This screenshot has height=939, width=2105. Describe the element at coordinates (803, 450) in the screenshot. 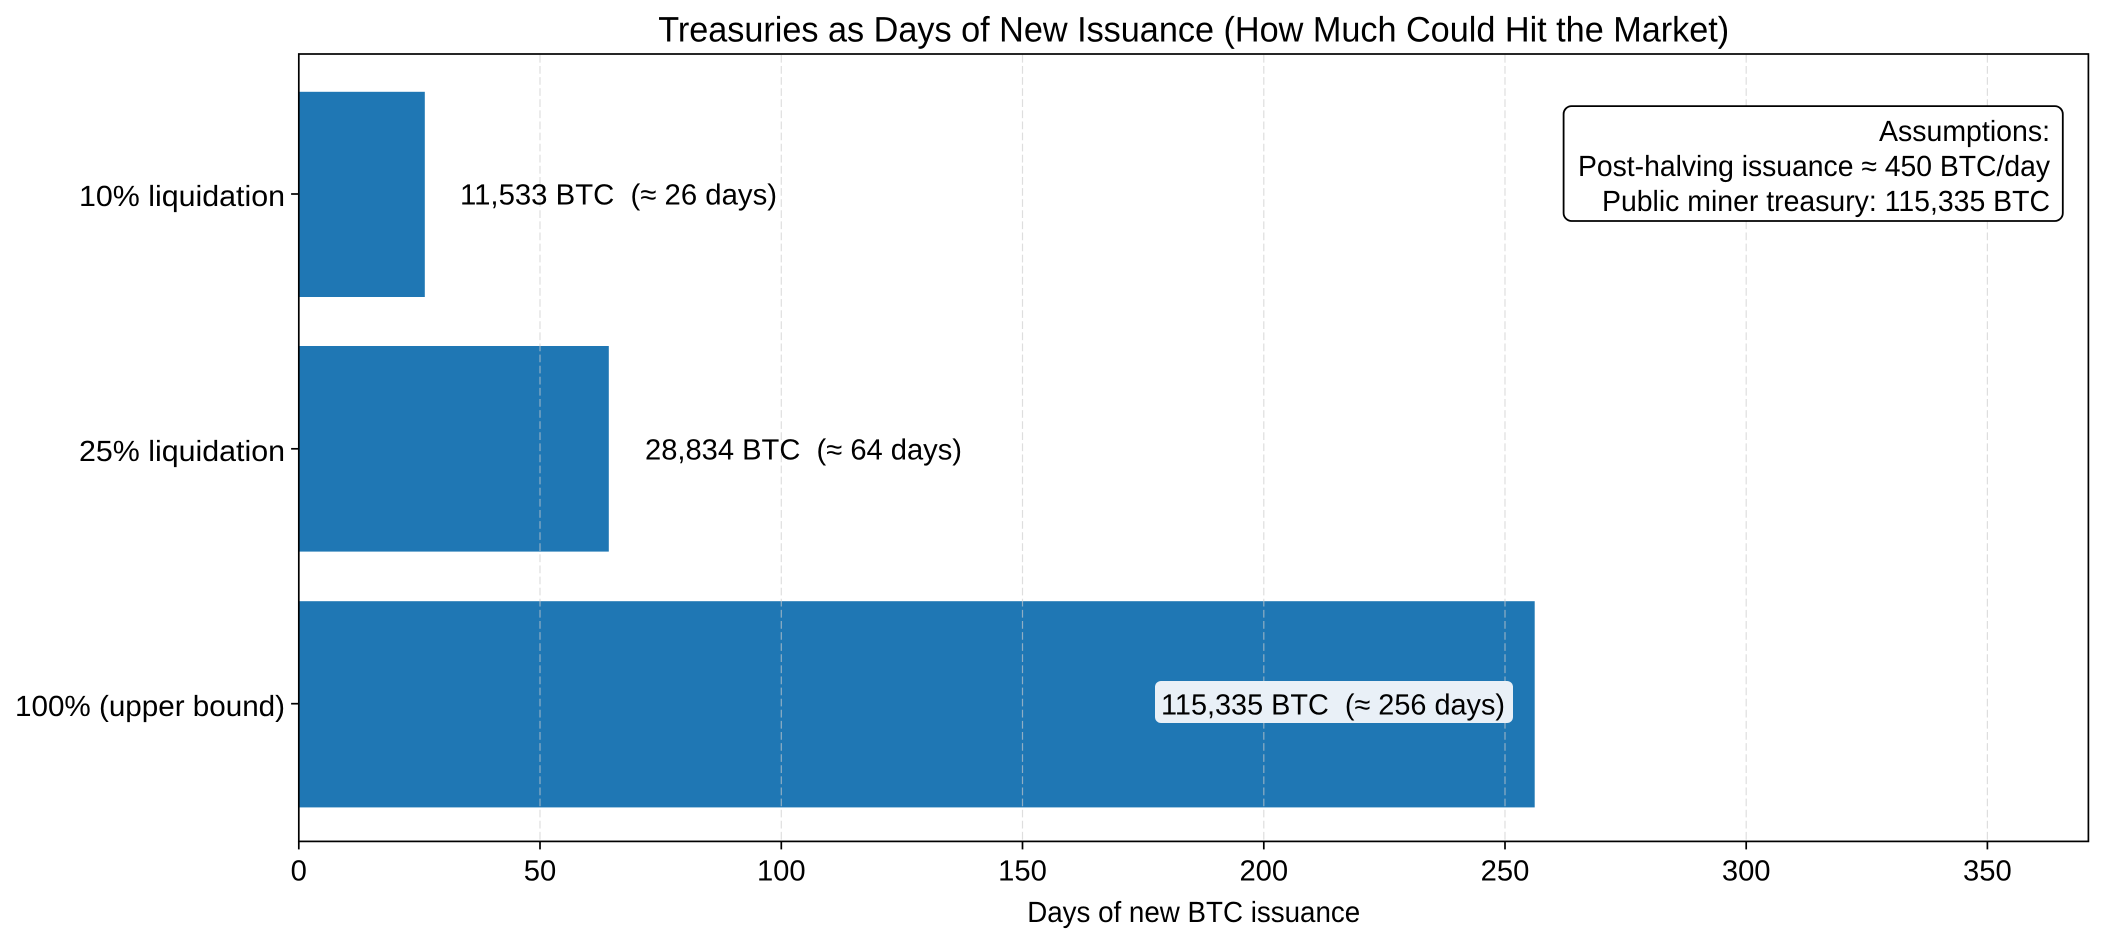

I see `svg-text: 28,834 BTC (≈ 64 days)` at that location.